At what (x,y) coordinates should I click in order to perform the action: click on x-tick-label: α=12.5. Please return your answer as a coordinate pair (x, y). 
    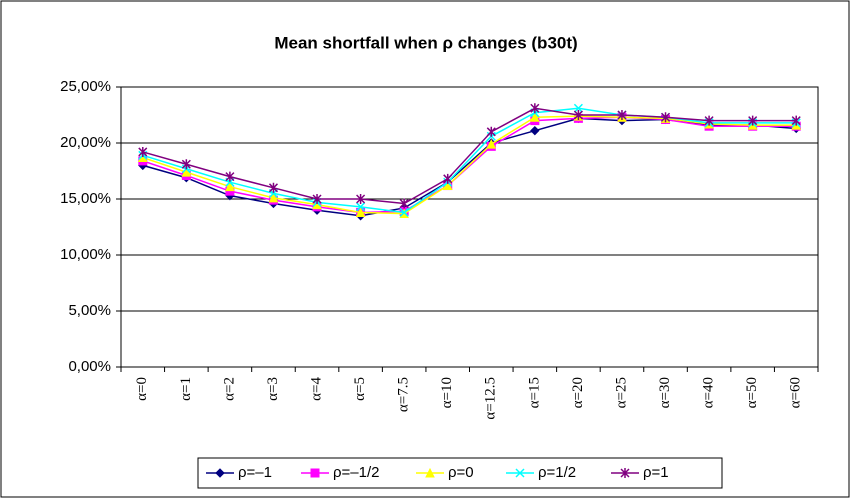
    Looking at the image, I should click on (491, 398).